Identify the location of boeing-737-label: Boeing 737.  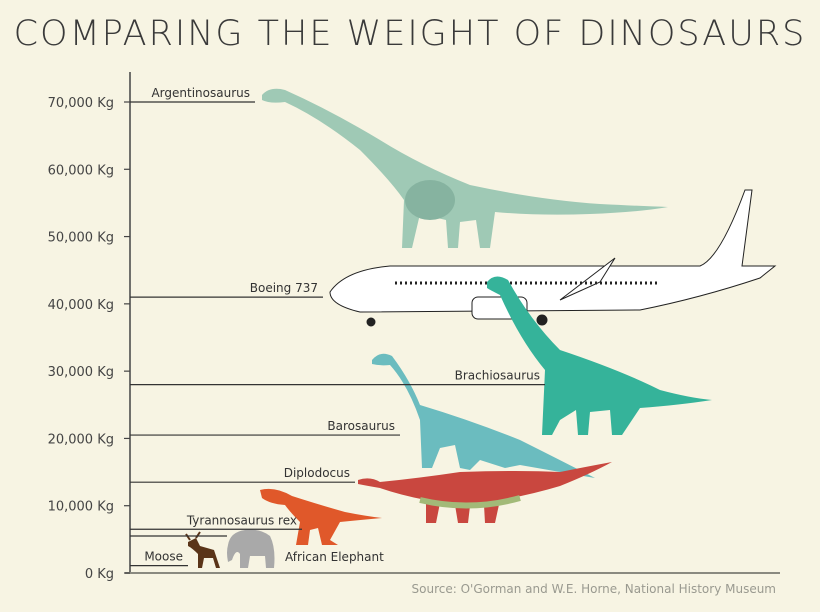
(284, 288).